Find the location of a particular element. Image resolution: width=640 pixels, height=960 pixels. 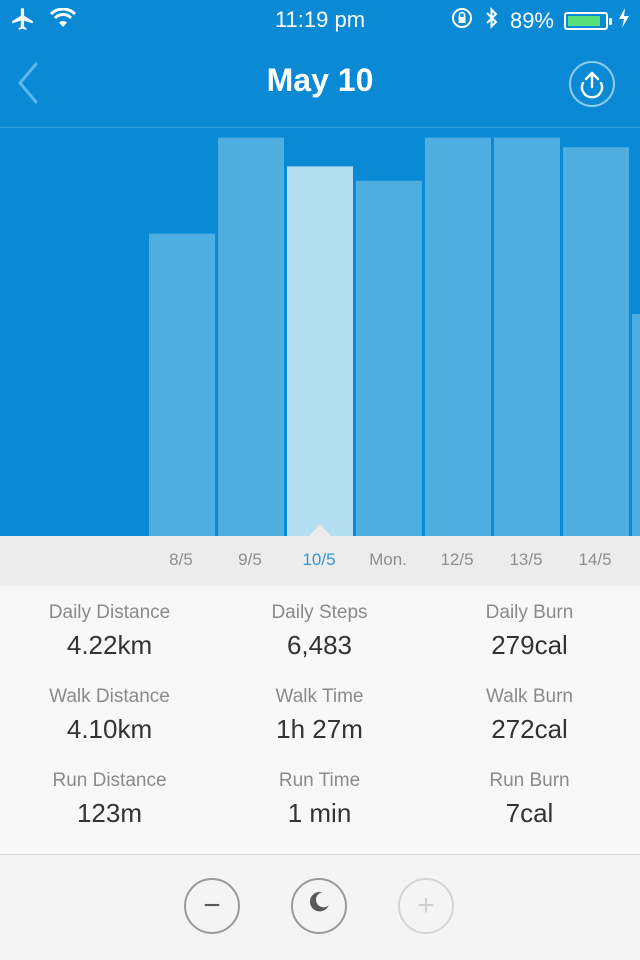

stat-cell: Daily Distance 4.22km is located at coordinates (109, 631).